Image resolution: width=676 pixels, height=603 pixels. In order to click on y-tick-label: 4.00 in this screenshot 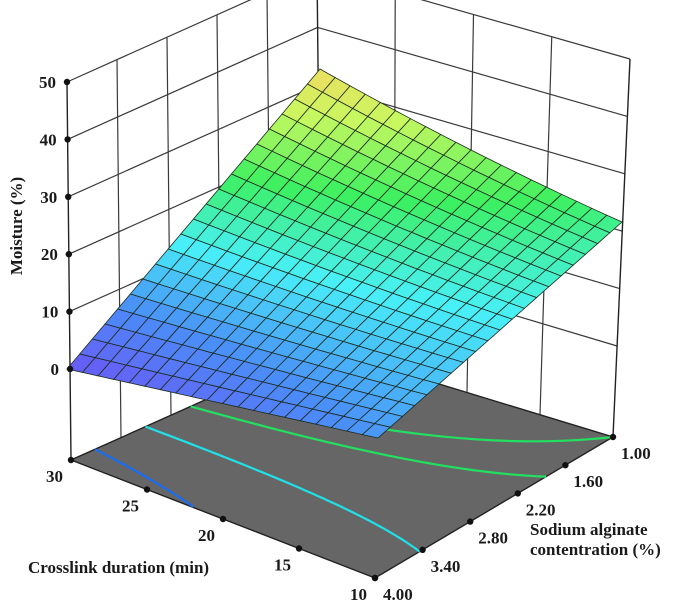, I will do `click(398, 594)`.